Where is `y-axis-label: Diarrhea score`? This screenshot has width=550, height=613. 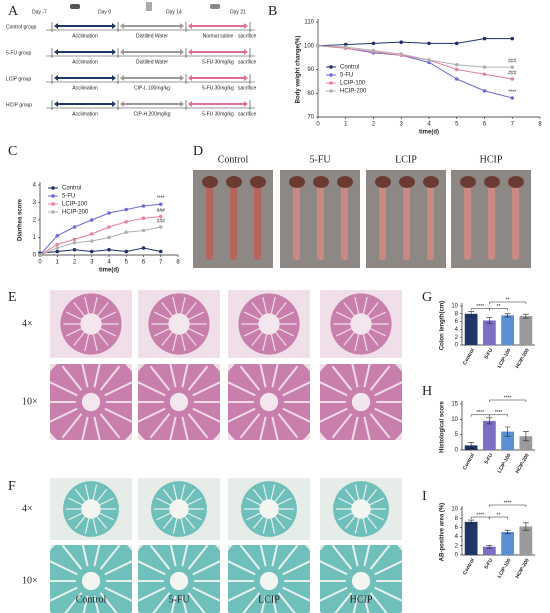 y-axis-label: Diarrhea score is located at coordinates (21, 219).